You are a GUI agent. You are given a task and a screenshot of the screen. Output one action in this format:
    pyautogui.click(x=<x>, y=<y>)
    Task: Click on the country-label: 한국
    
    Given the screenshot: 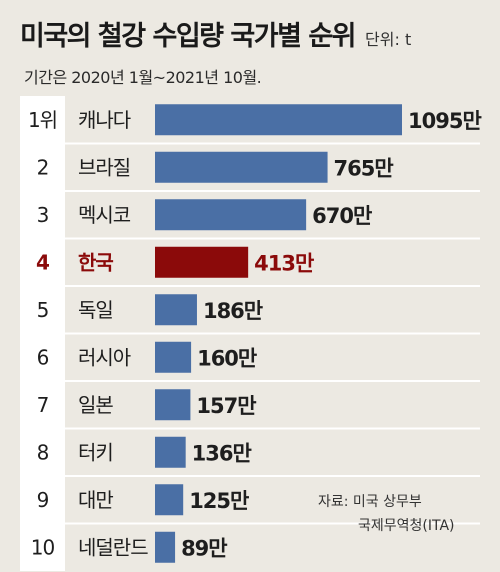 What is the action you would take?
    pyautogui.click(x=95, y=262)
    